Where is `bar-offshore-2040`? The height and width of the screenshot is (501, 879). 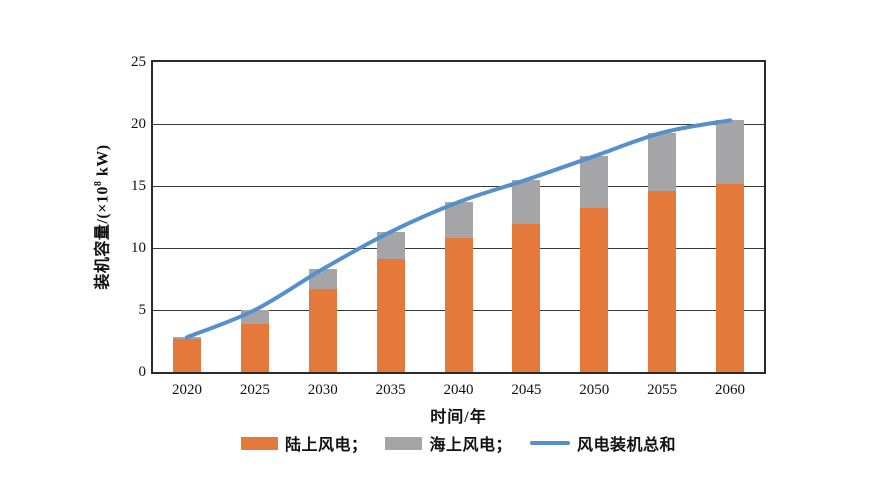
bar-offshore-2040 is located at coordinates (458, 220).